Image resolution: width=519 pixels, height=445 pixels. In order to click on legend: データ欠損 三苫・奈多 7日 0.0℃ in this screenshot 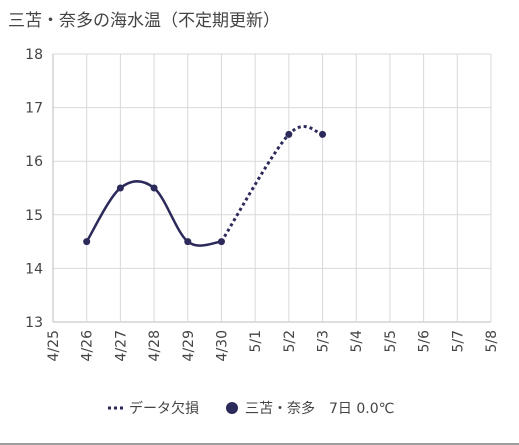, I will do `click(251, 408)`.